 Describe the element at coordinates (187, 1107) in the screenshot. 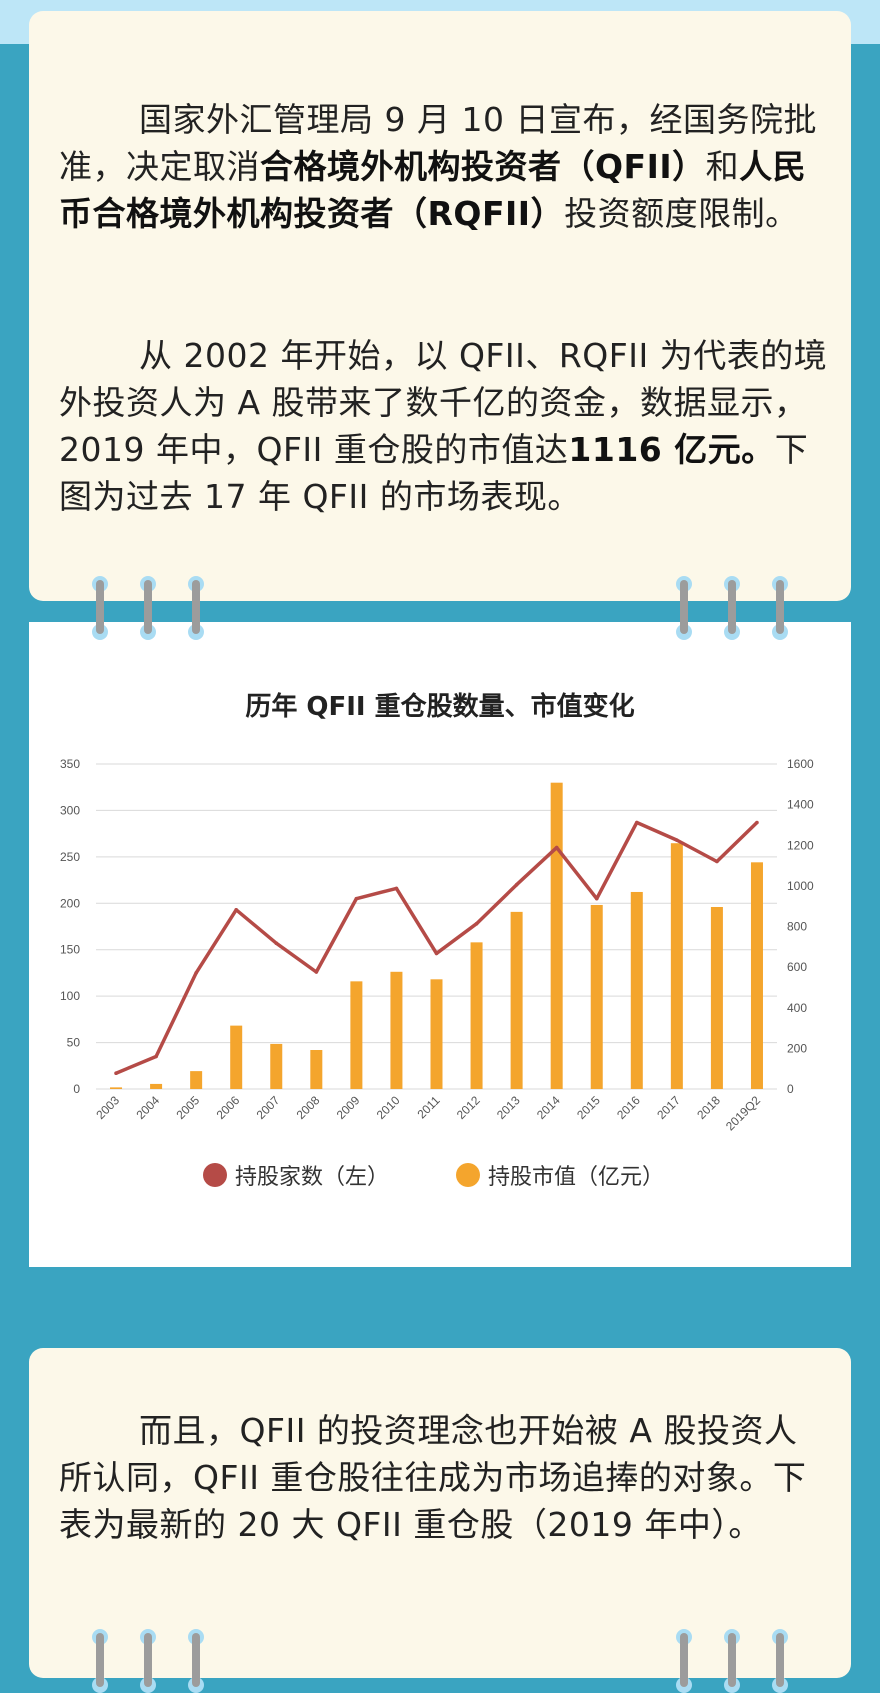

I see `x-tick-label: 2005` at that location.